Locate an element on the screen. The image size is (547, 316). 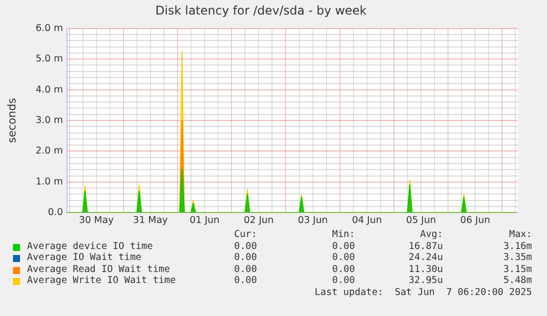
y-tick-label: 0.0 is located at coordinates (55, 212).